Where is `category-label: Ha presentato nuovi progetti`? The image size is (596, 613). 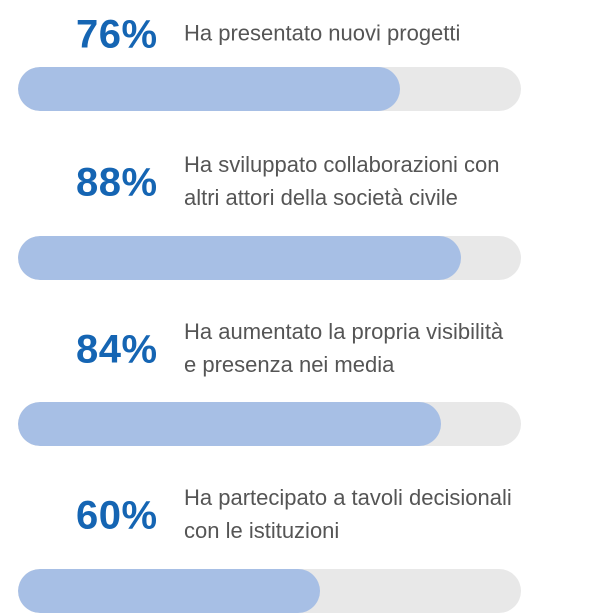 category-label: Ha presentato nuovi progetti is located at coordinates (322, 33).